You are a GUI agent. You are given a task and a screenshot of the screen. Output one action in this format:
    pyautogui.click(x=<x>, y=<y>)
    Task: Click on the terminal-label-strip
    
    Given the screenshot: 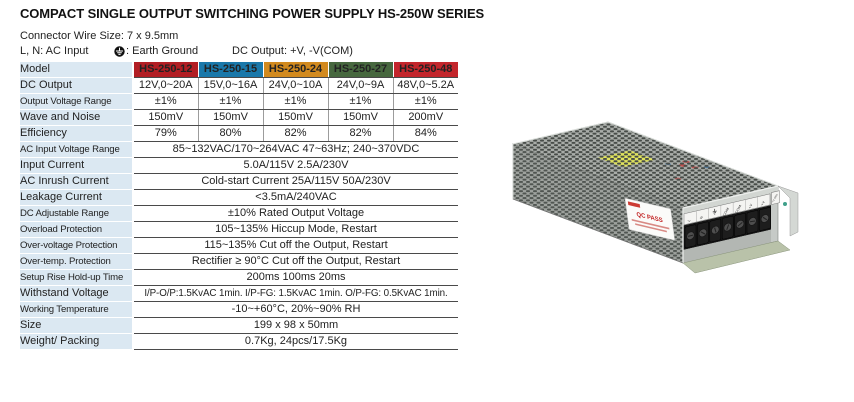 What is the action you would take?
    pyautogui.click(x=727, y=209)
    